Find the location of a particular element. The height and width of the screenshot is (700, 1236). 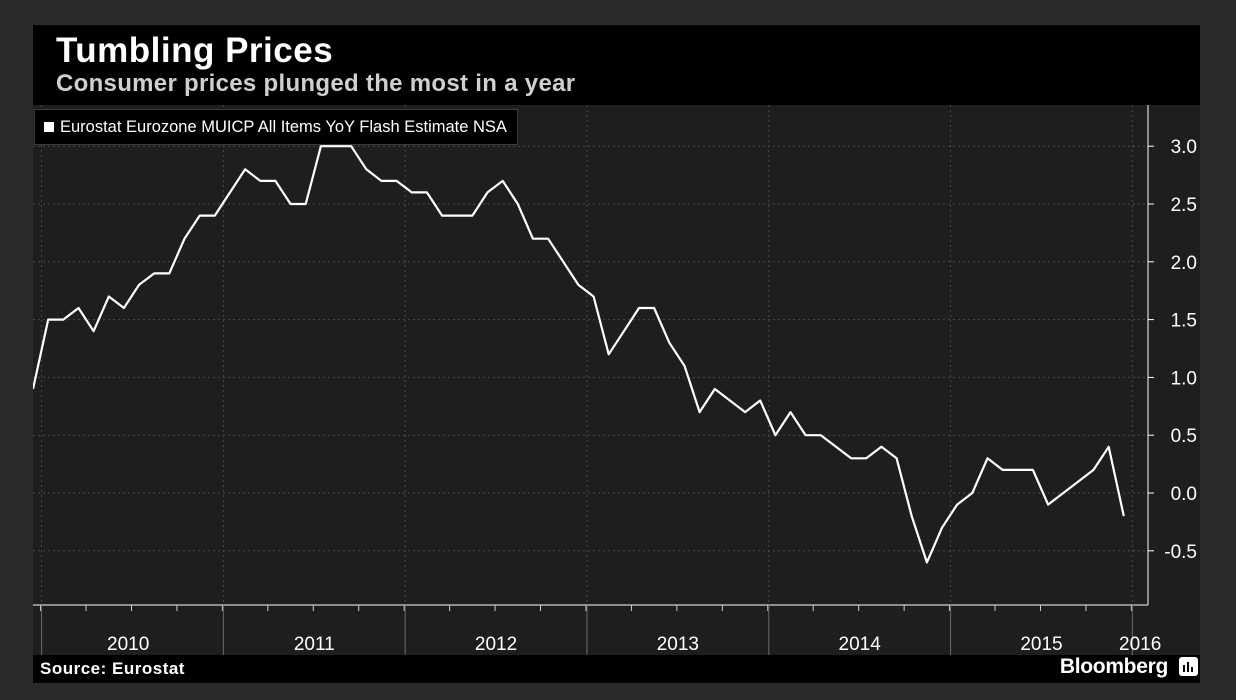

x-tick-label: 2011 is located at coordinates (314, 644).